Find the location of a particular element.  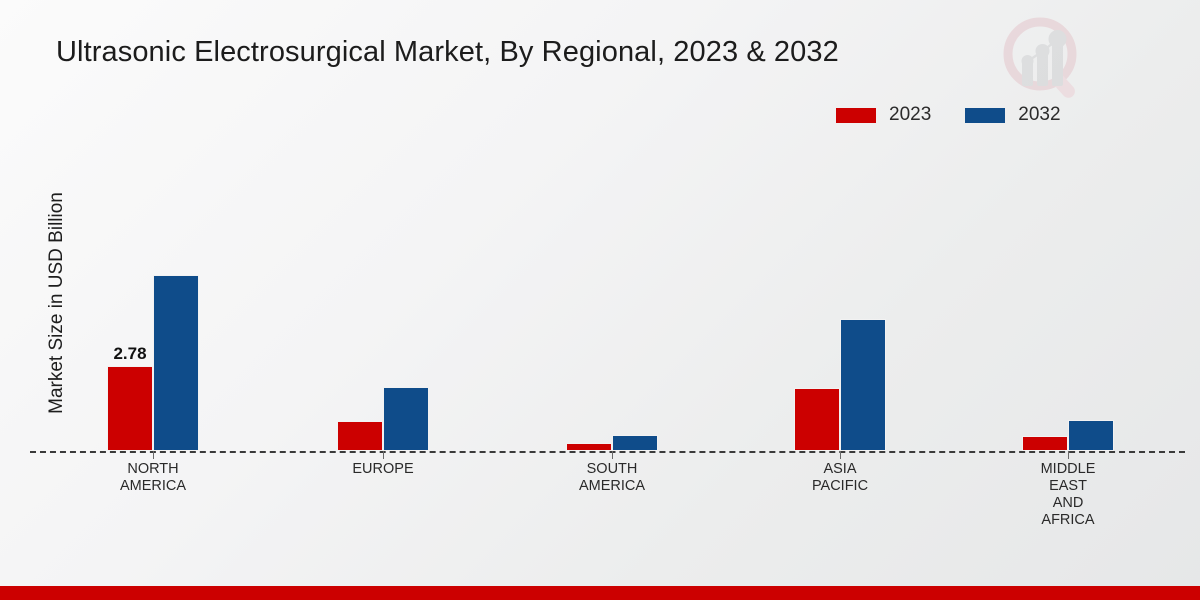

bar-2023-south-america is located at coordinates (589, 447).